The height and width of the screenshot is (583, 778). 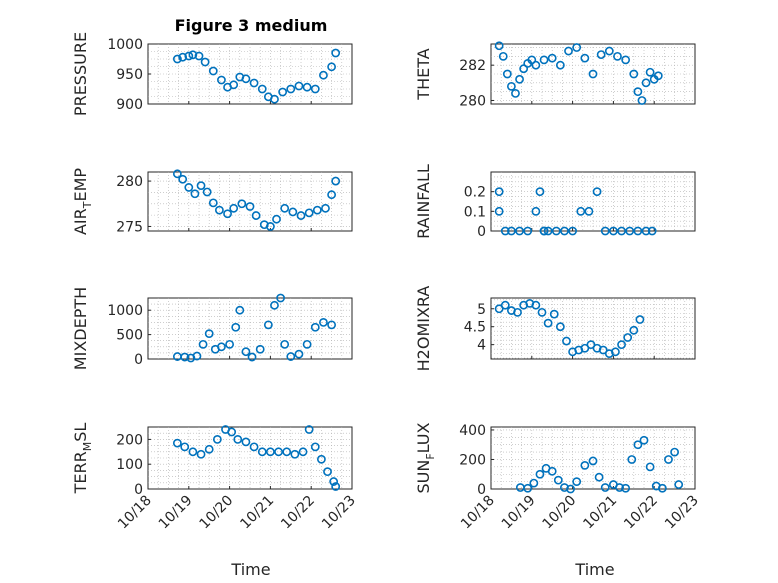 What do you see at coordinates (87, 447) in the screenshot?
I see `y-axis-label-subscript: M` at bounding box center [87, 447].